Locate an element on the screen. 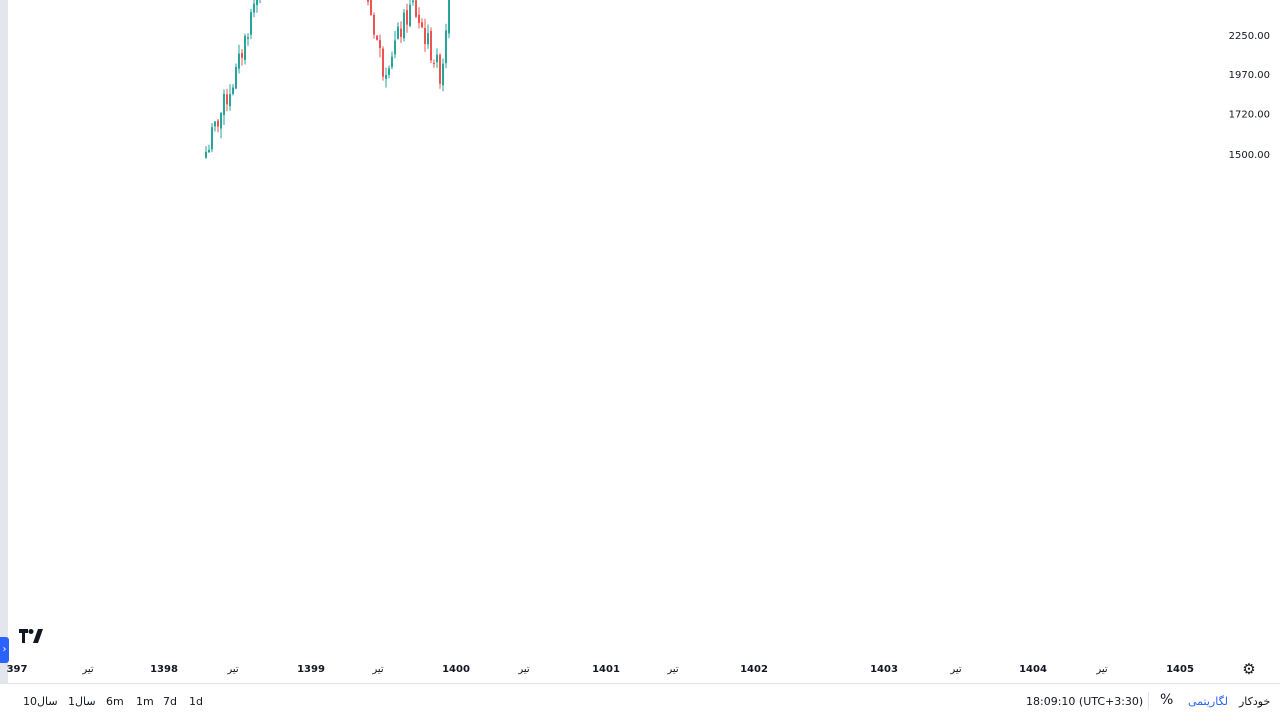 This screenshot has width=1280, height=719. range-10y-button: 10سال is located at coordinates (40, 701).